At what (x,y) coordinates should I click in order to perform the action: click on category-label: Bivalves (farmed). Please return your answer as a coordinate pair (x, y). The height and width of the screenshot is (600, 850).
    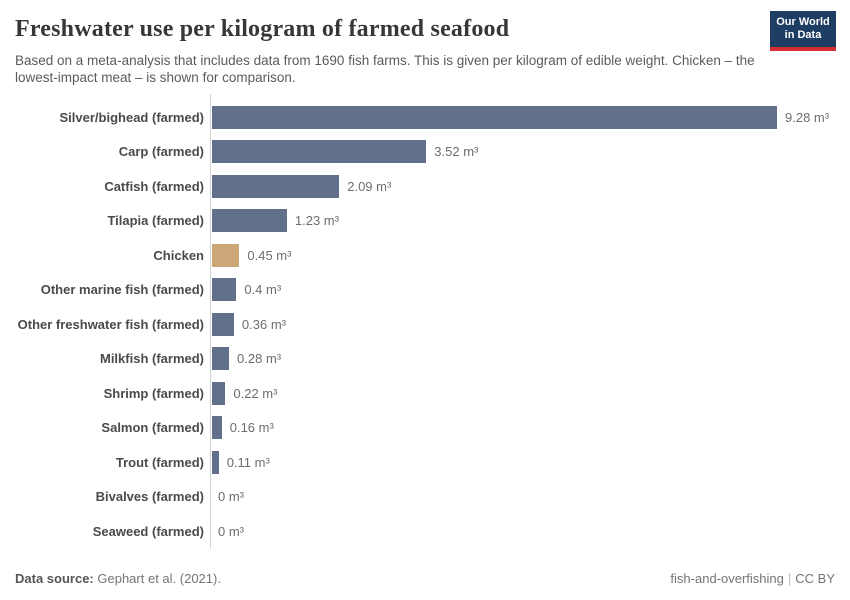
    Looking at the image, I should click on (149, 497).